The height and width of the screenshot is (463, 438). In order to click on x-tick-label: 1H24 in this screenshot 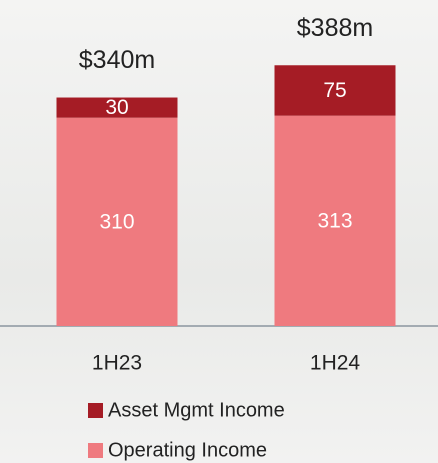, I will do `click(335, 363)`.